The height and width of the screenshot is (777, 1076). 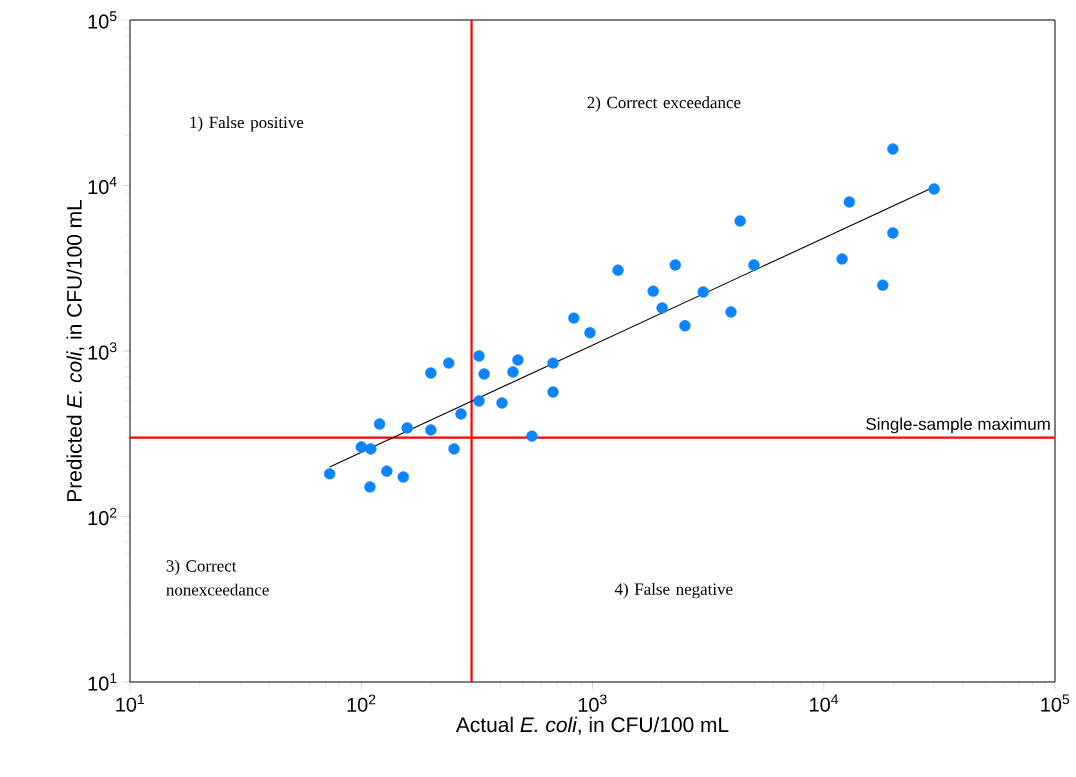 What do you see at coordinates (361, 703) in the screenshot?
I see `x-tick-label: 10$^{2}$` at bounding box center [361, 703].